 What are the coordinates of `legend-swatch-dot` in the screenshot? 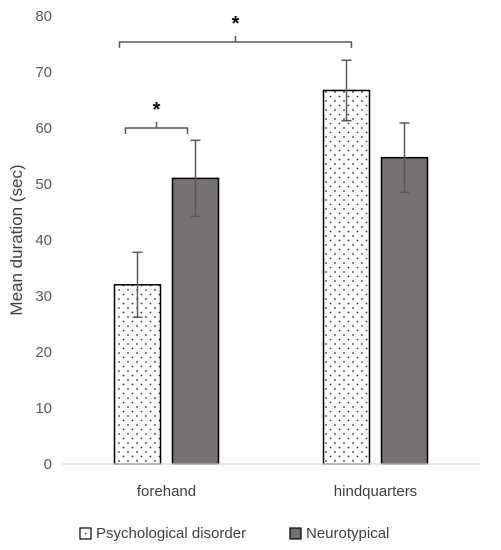 It's located at (85, 533).